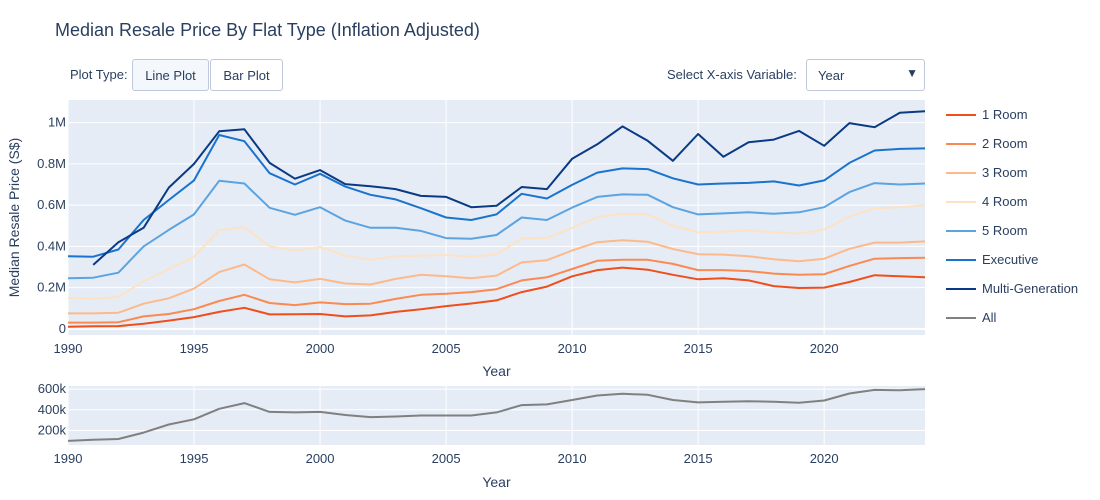 The width and height of the screenshot is (1100, 500). I want to click on y-tick-label: 200k, so click(52, 430).